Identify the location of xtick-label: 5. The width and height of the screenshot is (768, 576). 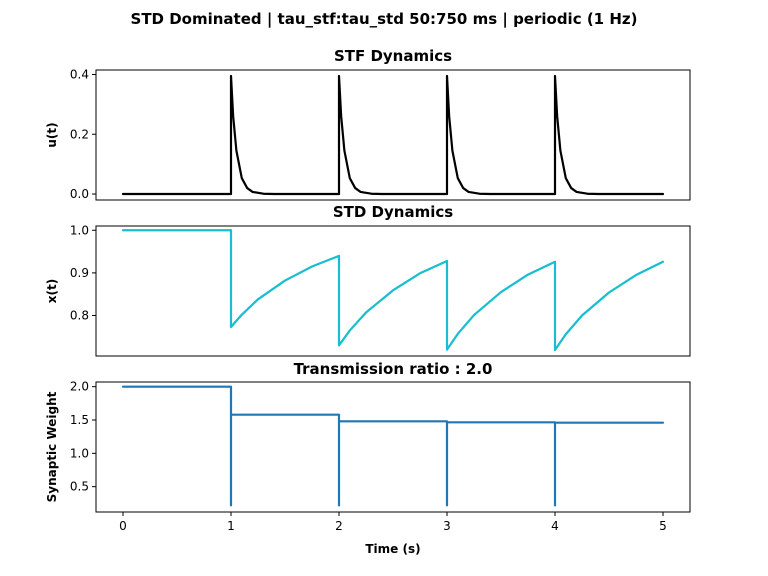
(663, 526).